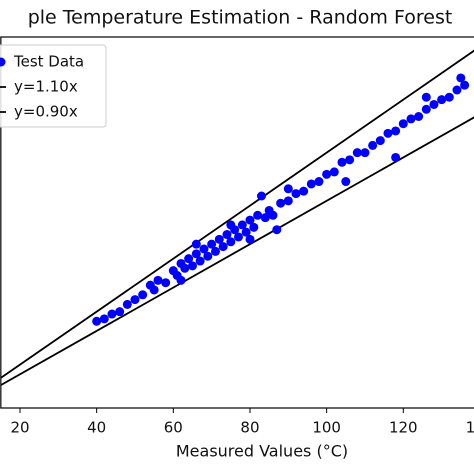 This screenshot has width=474, height=474. I want to click on legend-label: y=0.90x, so click(46, 112).